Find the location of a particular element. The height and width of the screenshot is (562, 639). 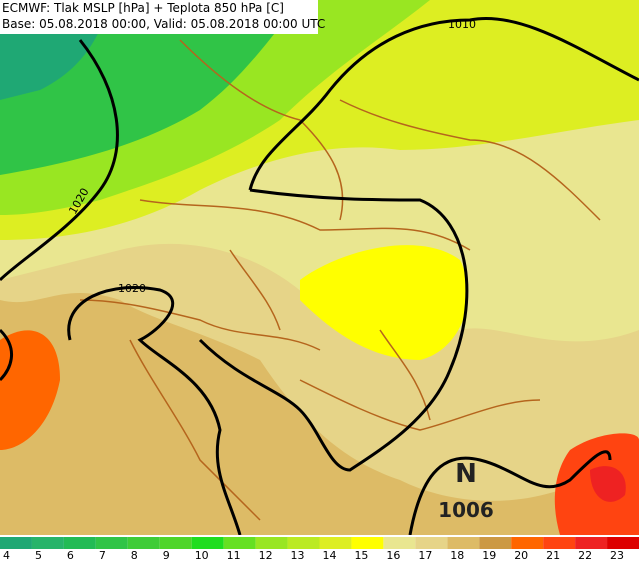

legend-label: 7 is located at coordinates (102, 555).